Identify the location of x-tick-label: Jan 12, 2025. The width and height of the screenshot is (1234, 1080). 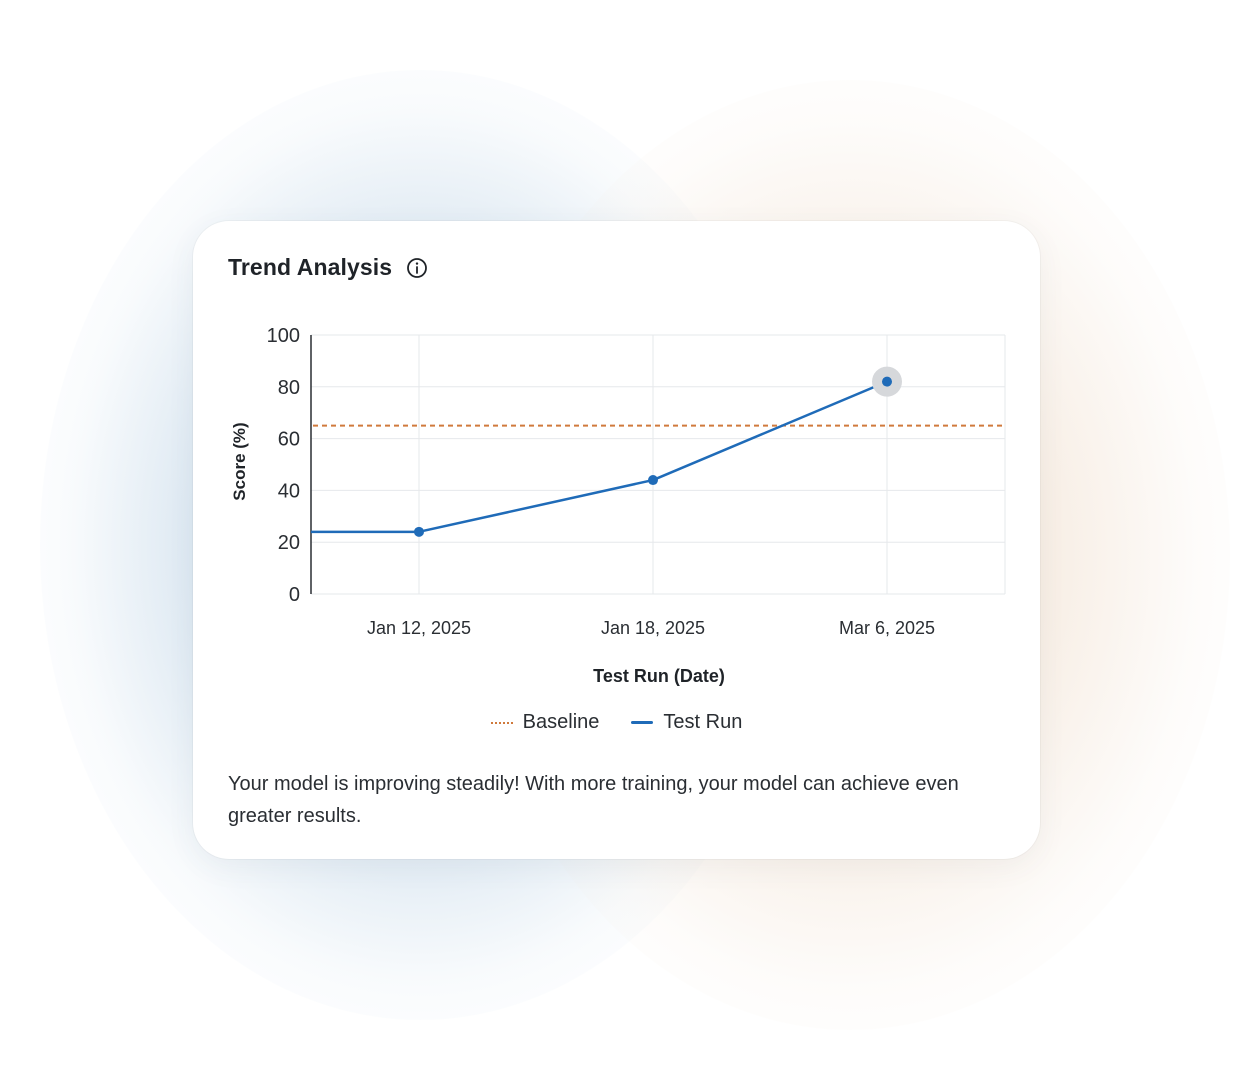
(419, 628).